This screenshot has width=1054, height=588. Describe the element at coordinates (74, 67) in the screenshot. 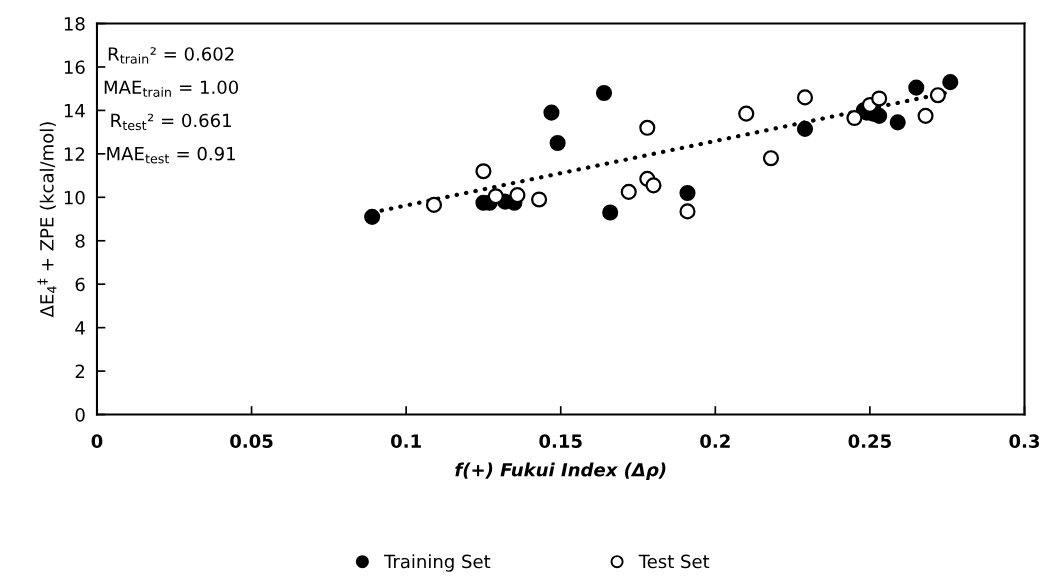

I see `y-tick-label: 16` at that location.